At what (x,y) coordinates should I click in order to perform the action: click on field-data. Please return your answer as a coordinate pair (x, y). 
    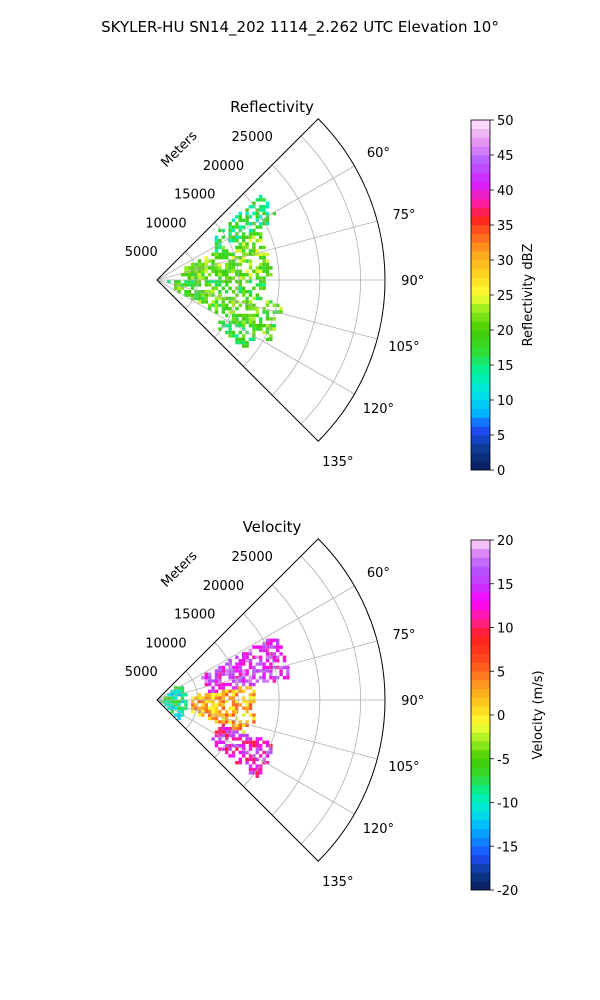
    Looking at the image, I should click on (225, 708).